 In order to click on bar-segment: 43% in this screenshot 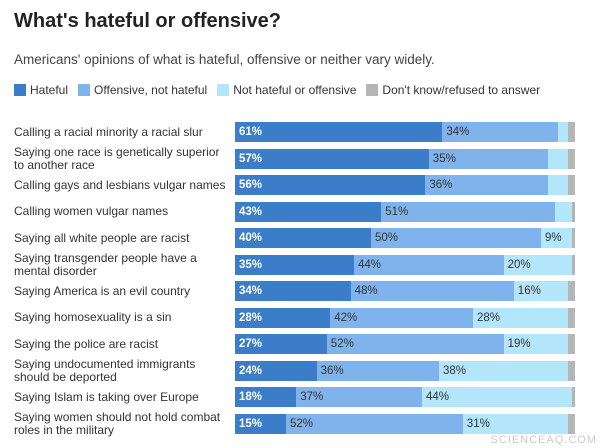, I will do `click(308, 211)`.